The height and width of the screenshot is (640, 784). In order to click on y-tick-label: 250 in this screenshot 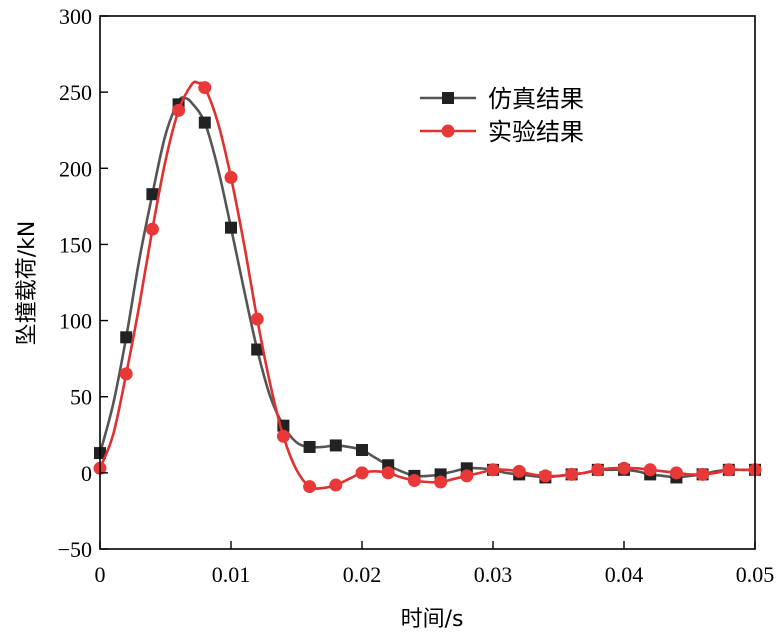, I will do `click(75, 92)`.